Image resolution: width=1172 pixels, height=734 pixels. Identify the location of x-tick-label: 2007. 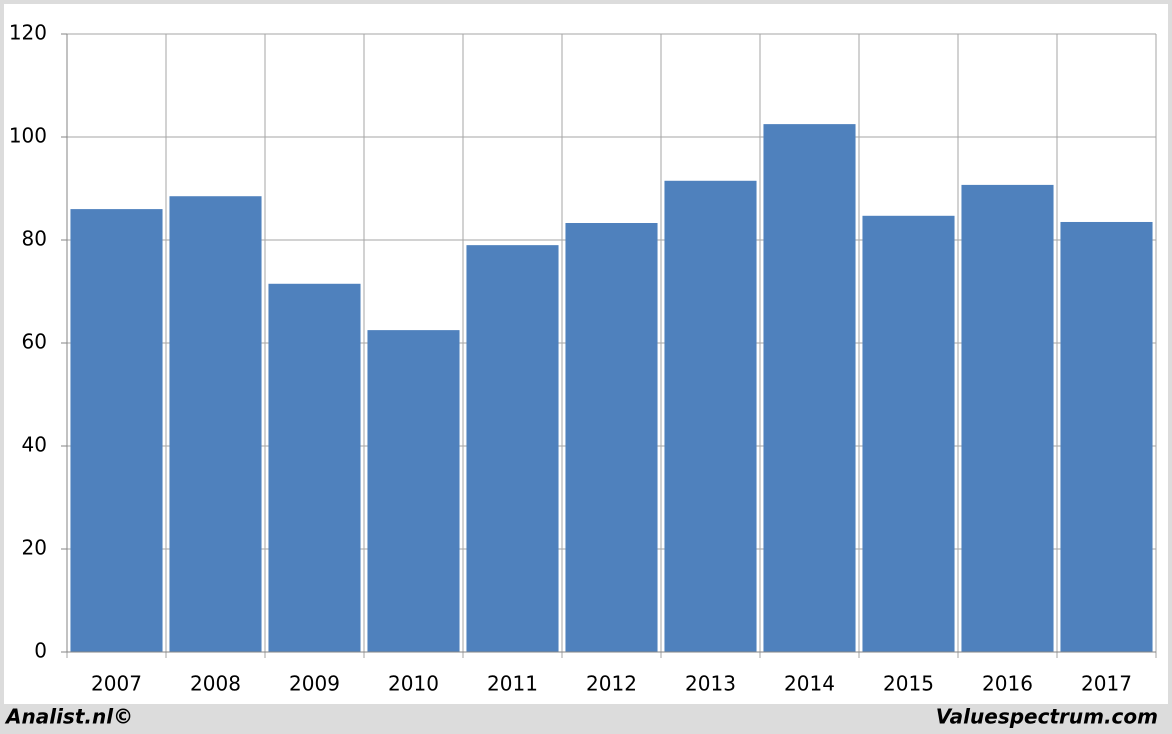
(116, 684).